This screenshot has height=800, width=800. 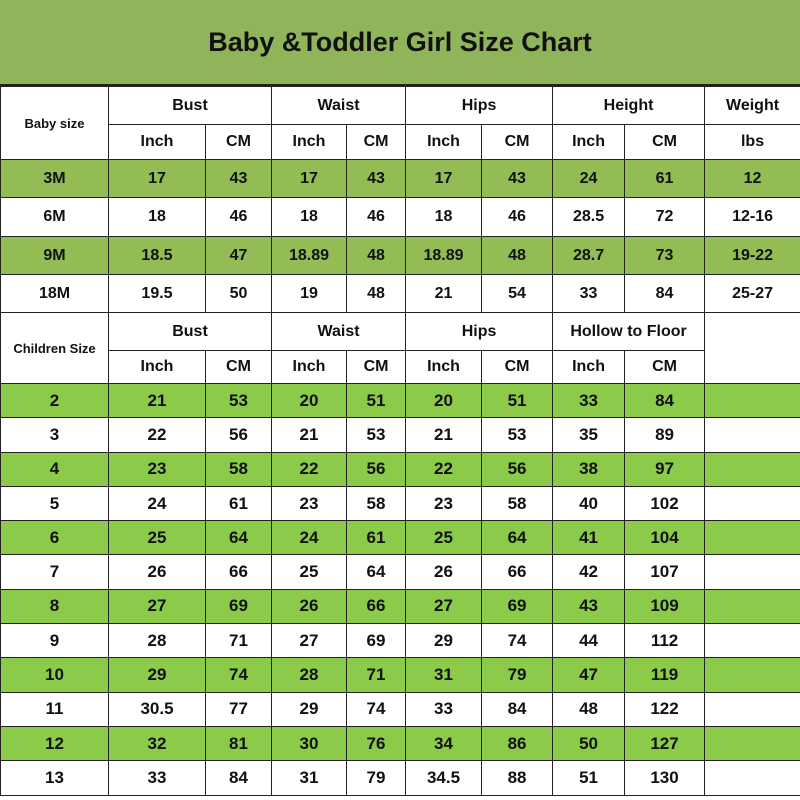 I want to click on value-cell: 109, so click(x=665, y=606).